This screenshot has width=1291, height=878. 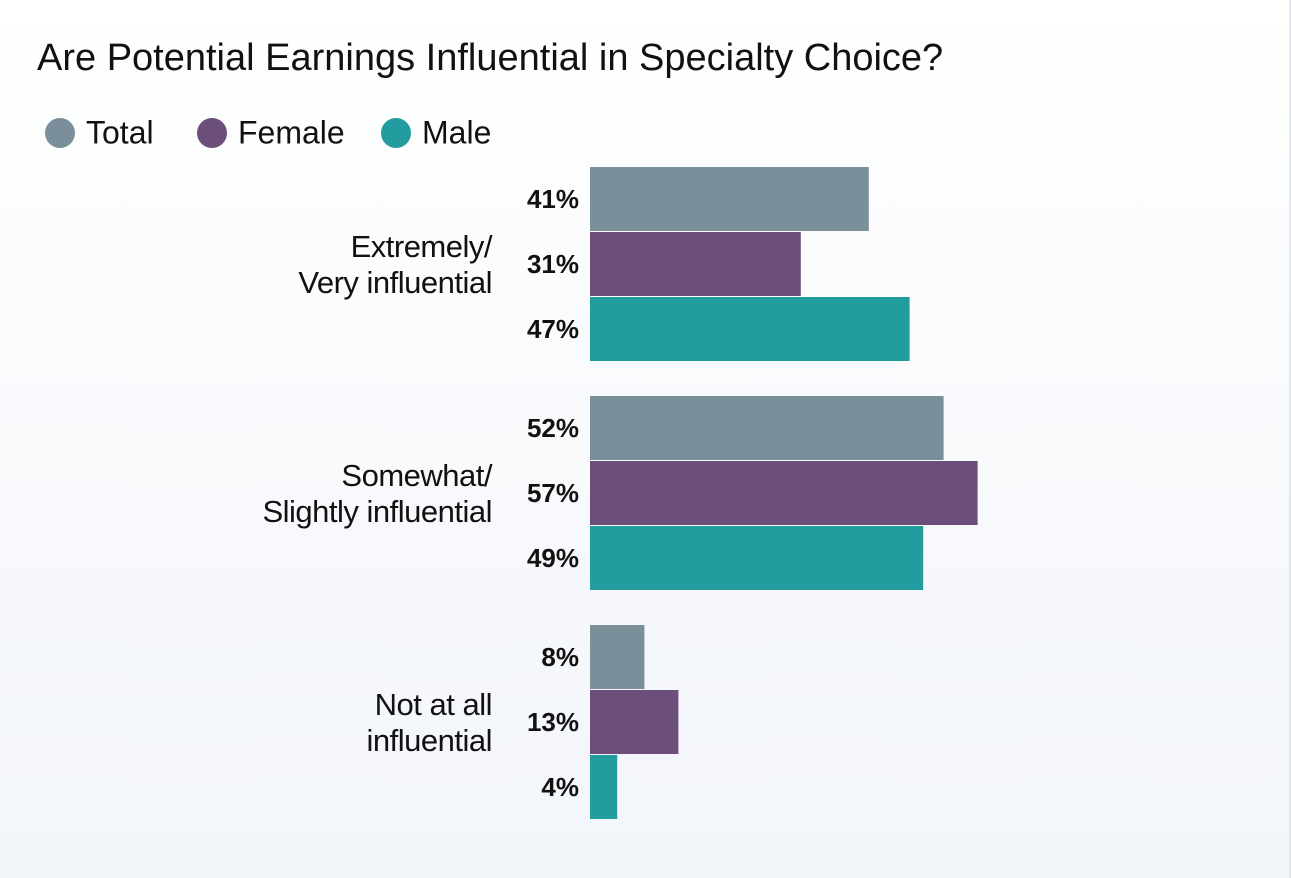 I want to click on legend-label: Male, so click(x=456, y=132).